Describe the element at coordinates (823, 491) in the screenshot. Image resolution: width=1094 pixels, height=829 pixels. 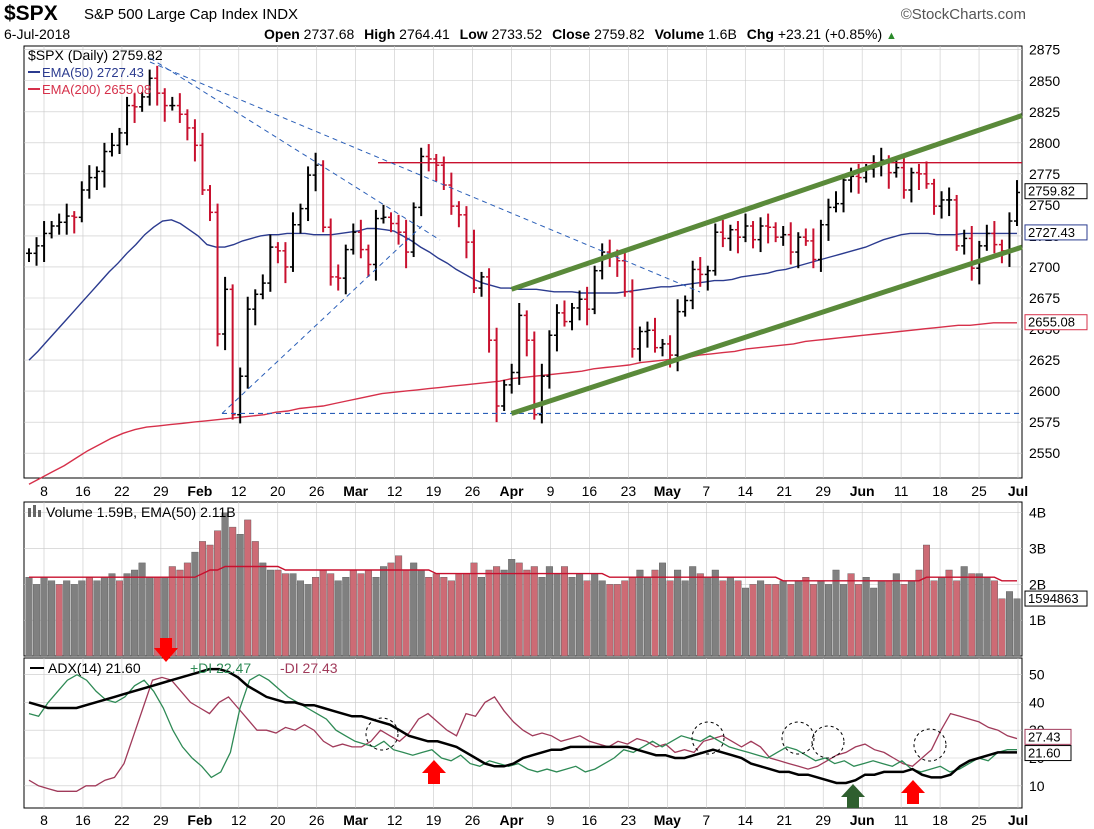
I see `x-tick-label: 29` at that location.